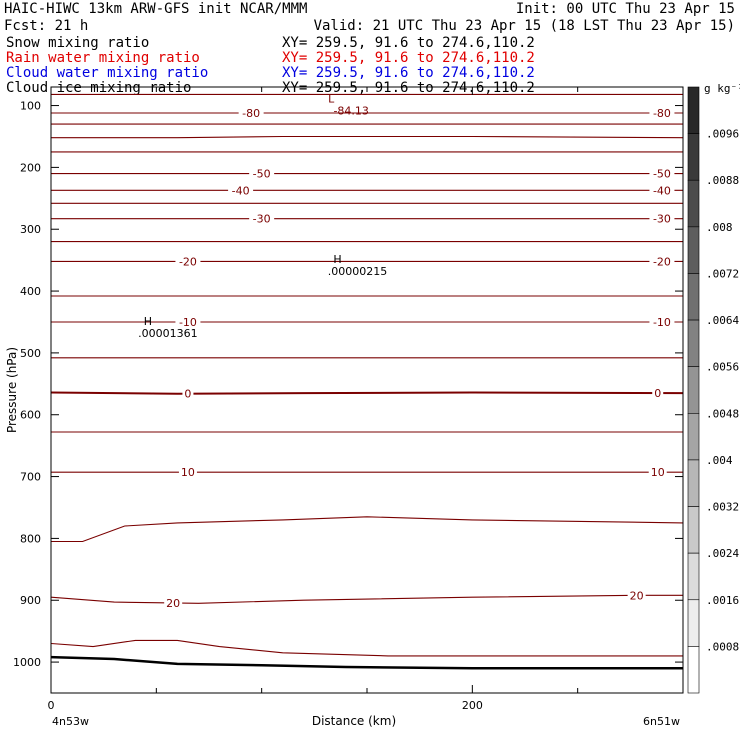  What do you see at coordinates (103, 58) in the screenshot?
I see `field-name: Rain water mixing ratio` at bounding box center [103, 58].